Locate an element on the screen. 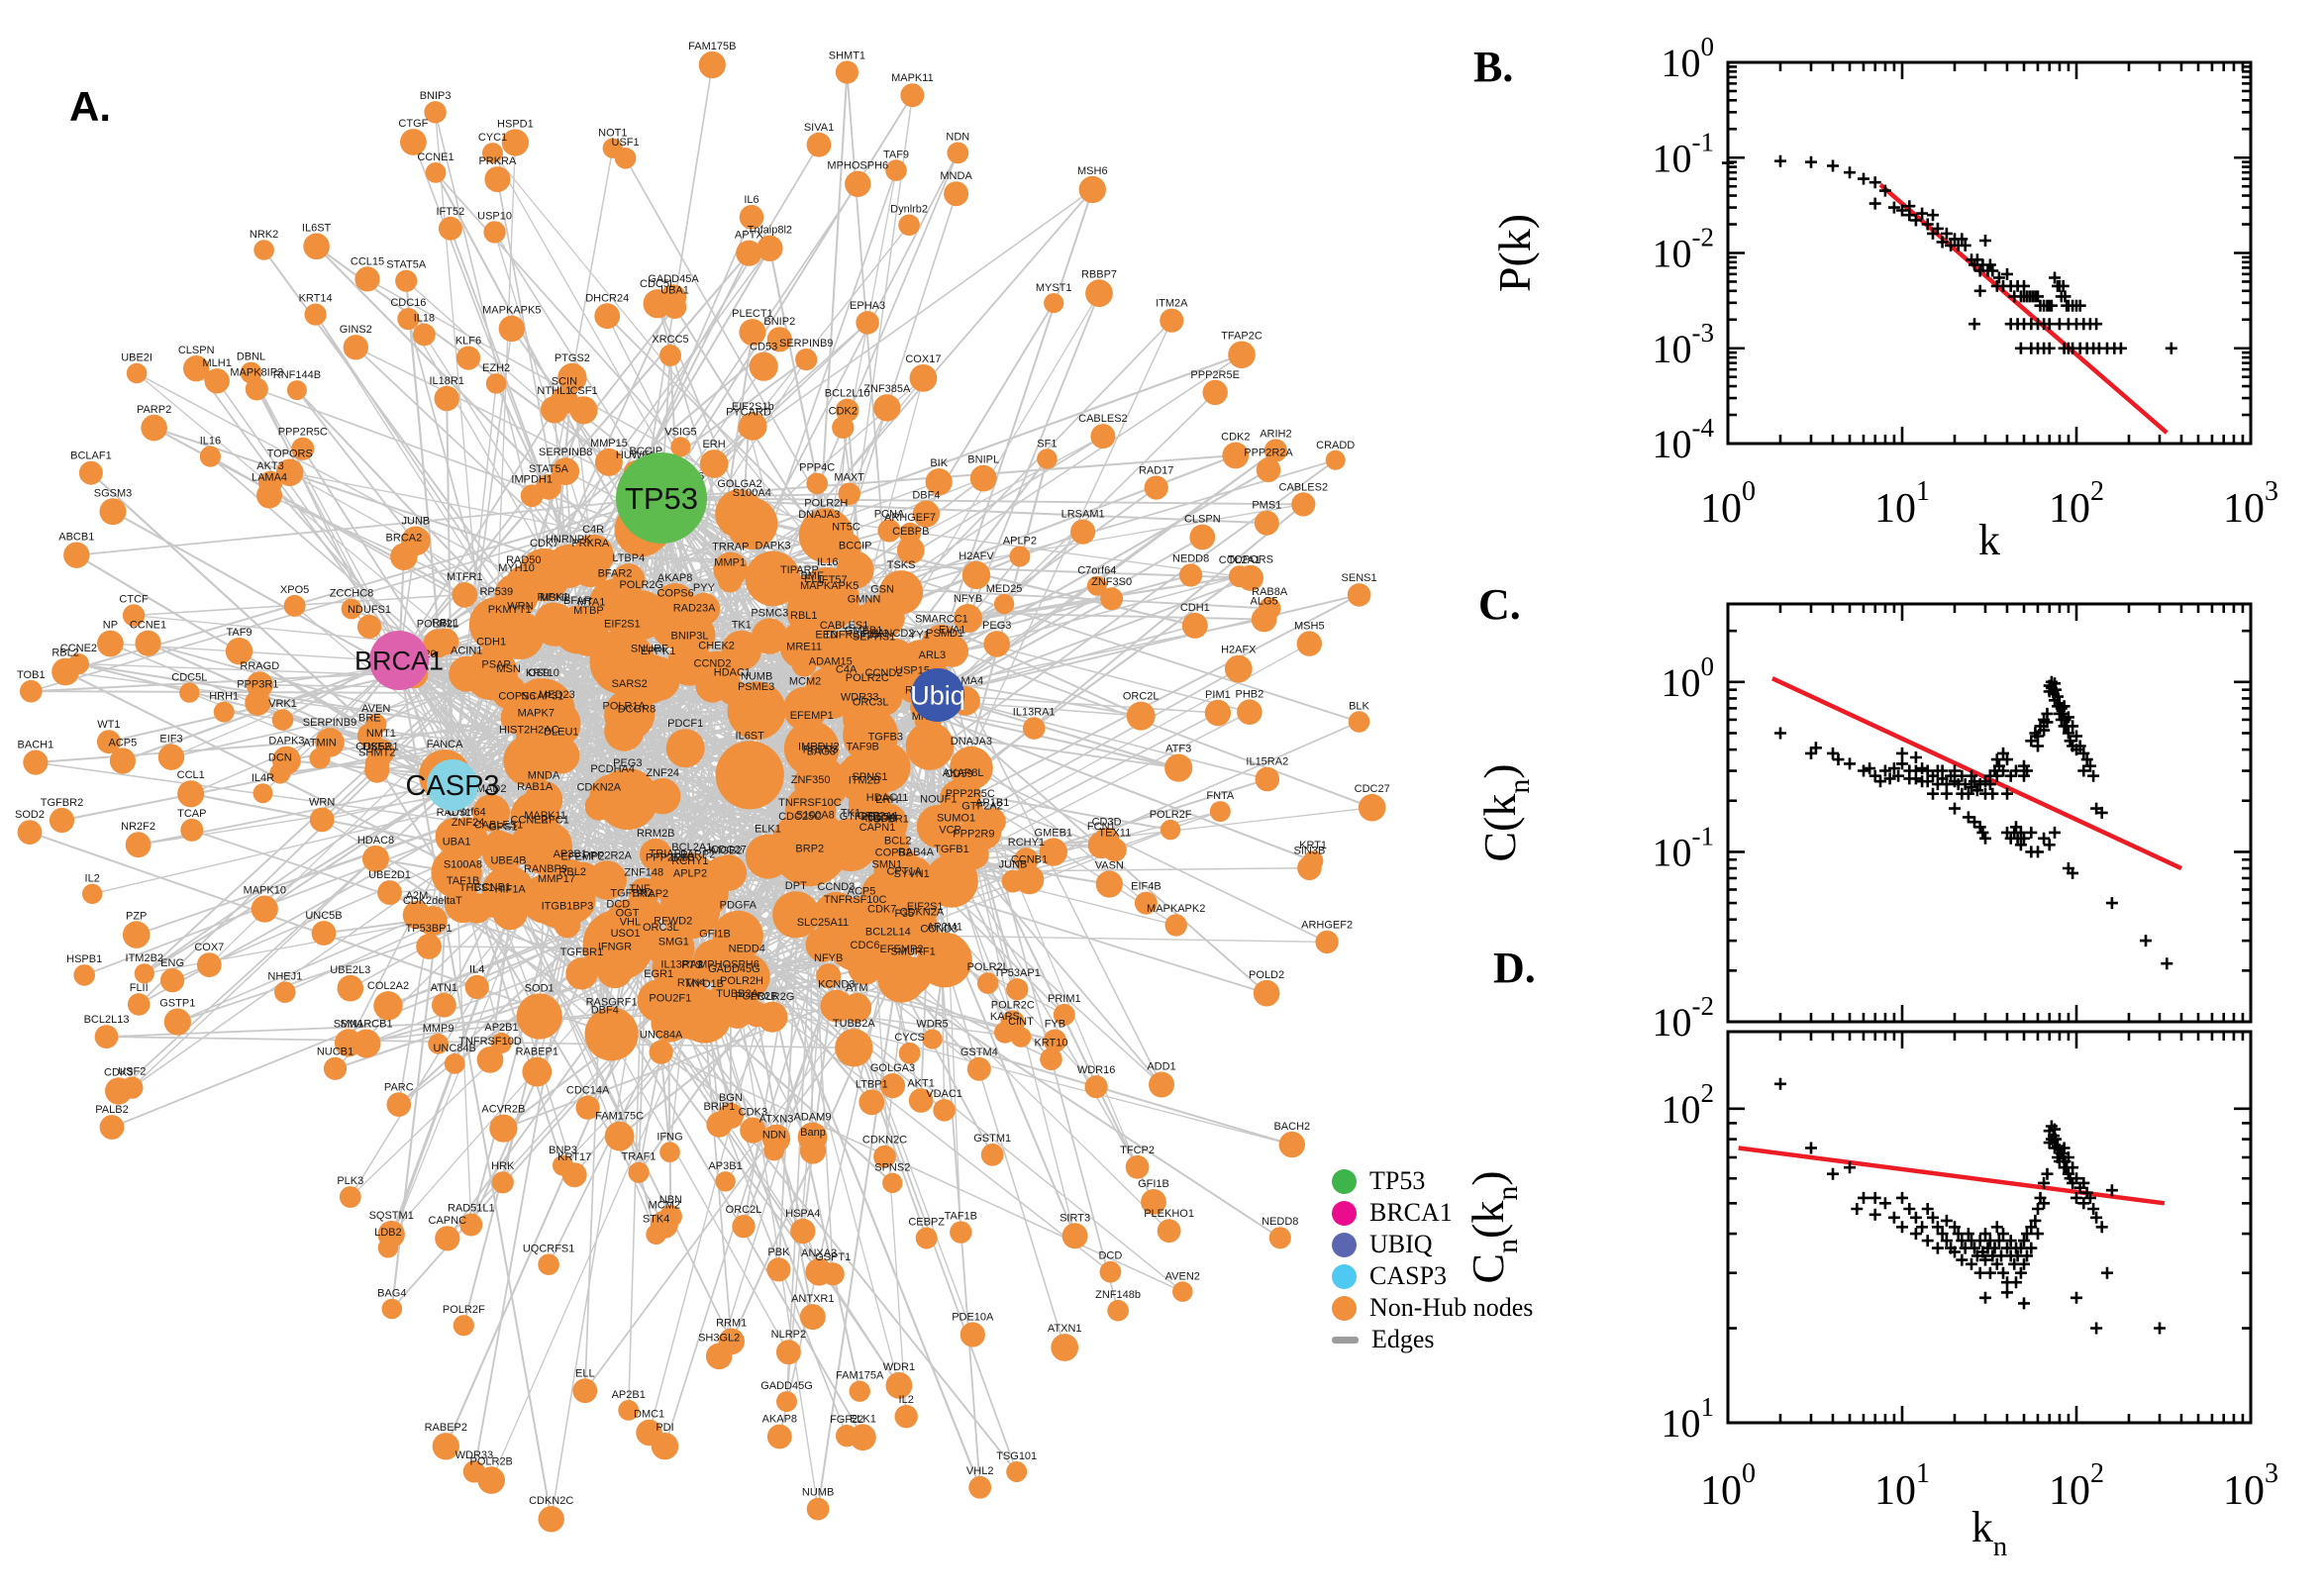  x-tick-label: 103 is located at coordinates (2250, 504).